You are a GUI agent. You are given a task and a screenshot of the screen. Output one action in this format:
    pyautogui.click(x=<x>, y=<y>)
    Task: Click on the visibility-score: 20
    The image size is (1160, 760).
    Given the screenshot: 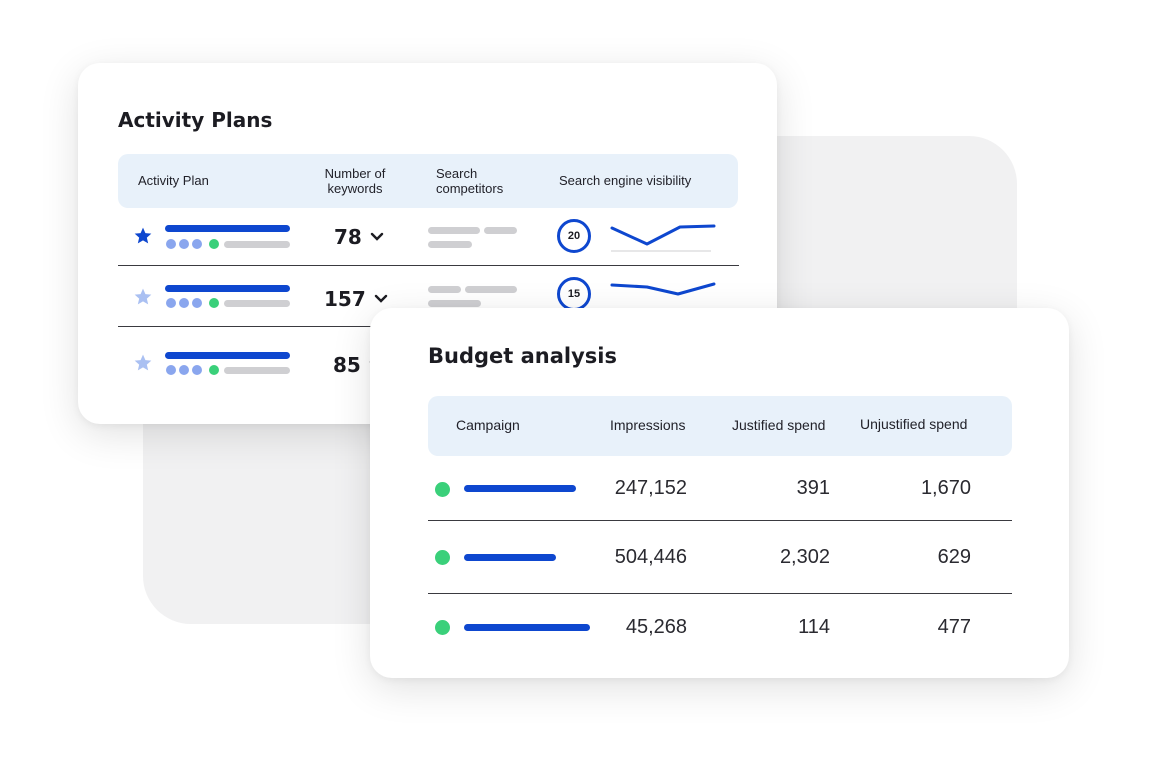 What is the action you would take?
    pyautogui.click(x=574, y=236)
    